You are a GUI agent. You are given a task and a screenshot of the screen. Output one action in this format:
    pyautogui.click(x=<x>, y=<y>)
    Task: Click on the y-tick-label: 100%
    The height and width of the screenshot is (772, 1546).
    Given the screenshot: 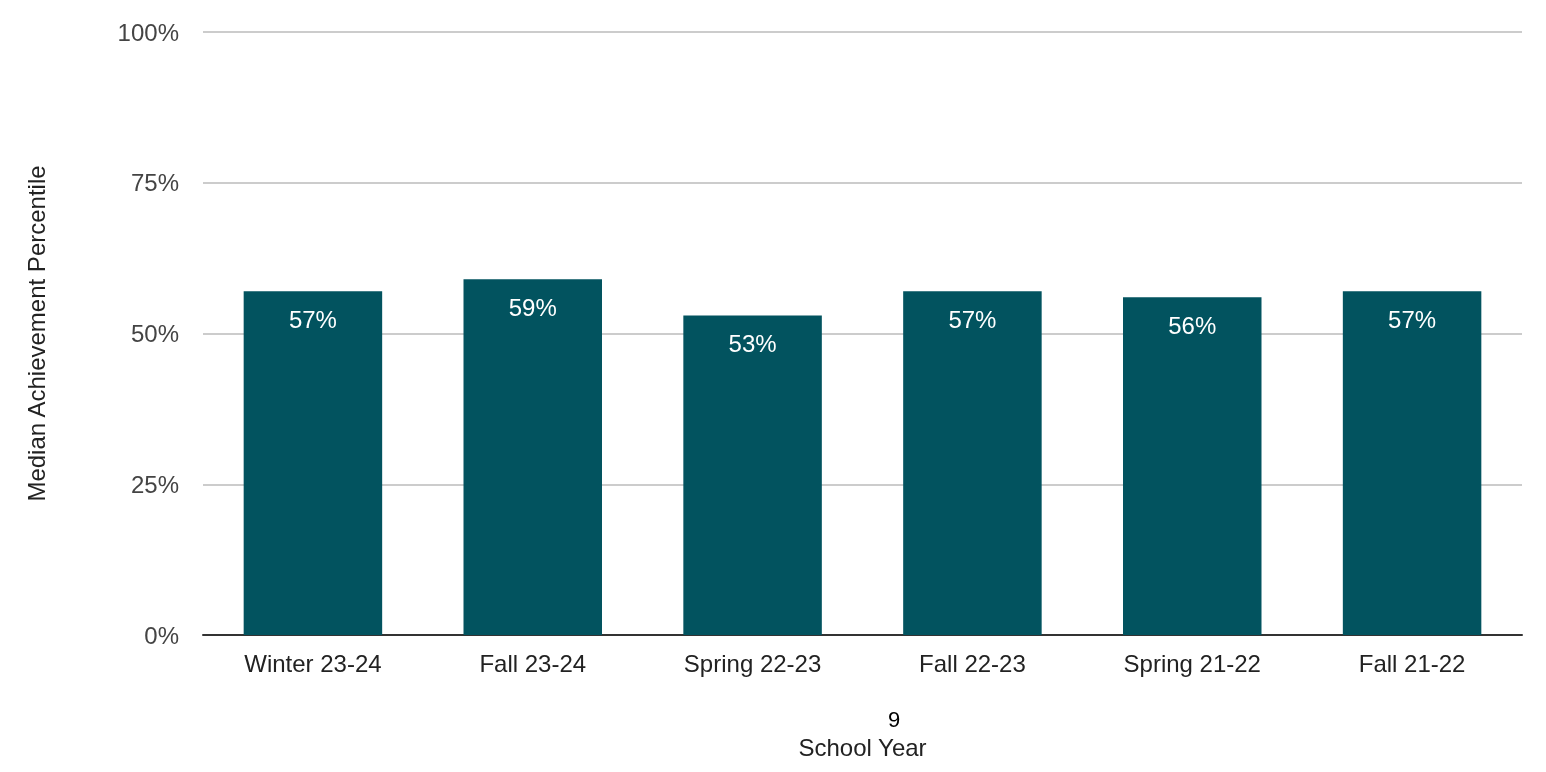 What is the action you would take?
    pyautogui.click(x=148, y=32)
    